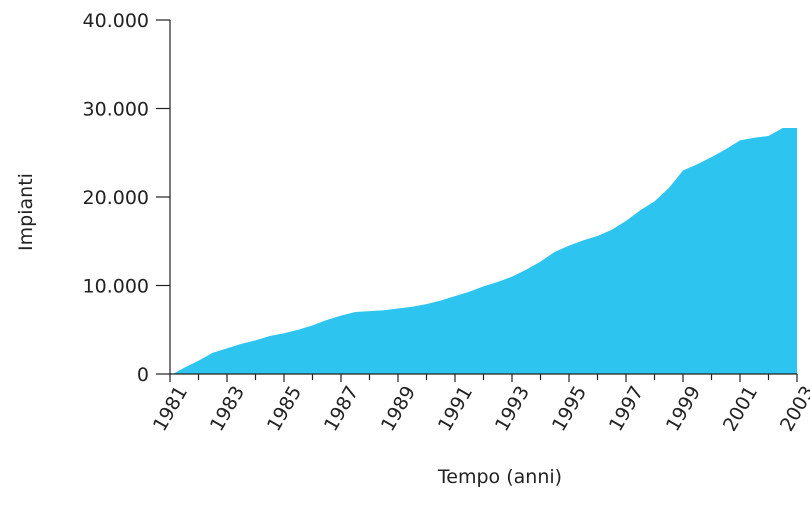 The height and width of the screenshot is (513, 810). What do you see at coordinates (116, 198) in the screenshot?
I see `y-tick-label: 20.000` at bounding box center [116, 198].